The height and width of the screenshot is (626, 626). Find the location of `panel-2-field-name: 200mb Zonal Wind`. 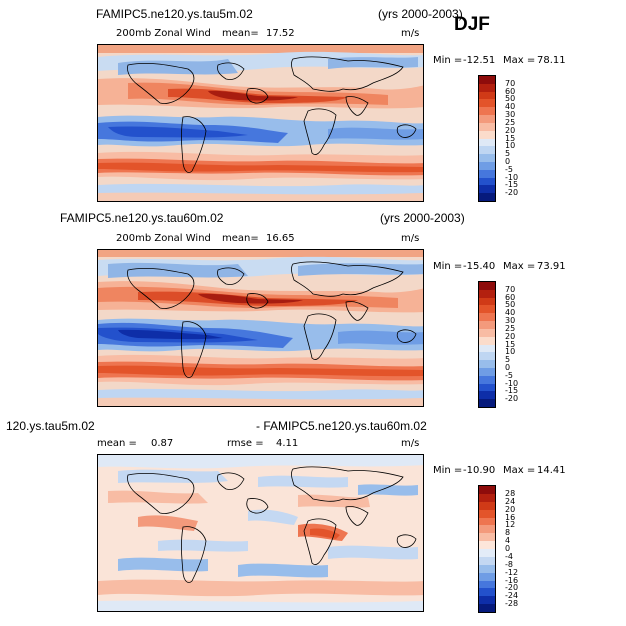

panel-2-field-name: 200mb Zonal Wind is located at coordinates (163, 238).